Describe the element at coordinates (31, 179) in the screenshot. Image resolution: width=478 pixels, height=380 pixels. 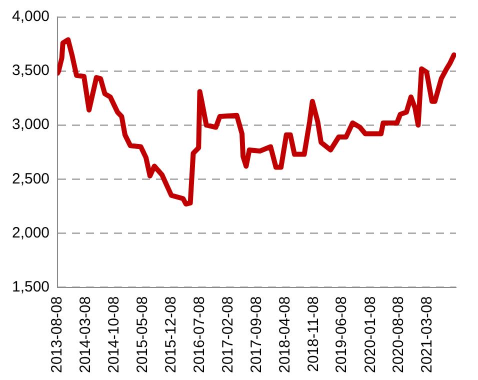
I see `y-tick-label: 2,500` at that location.